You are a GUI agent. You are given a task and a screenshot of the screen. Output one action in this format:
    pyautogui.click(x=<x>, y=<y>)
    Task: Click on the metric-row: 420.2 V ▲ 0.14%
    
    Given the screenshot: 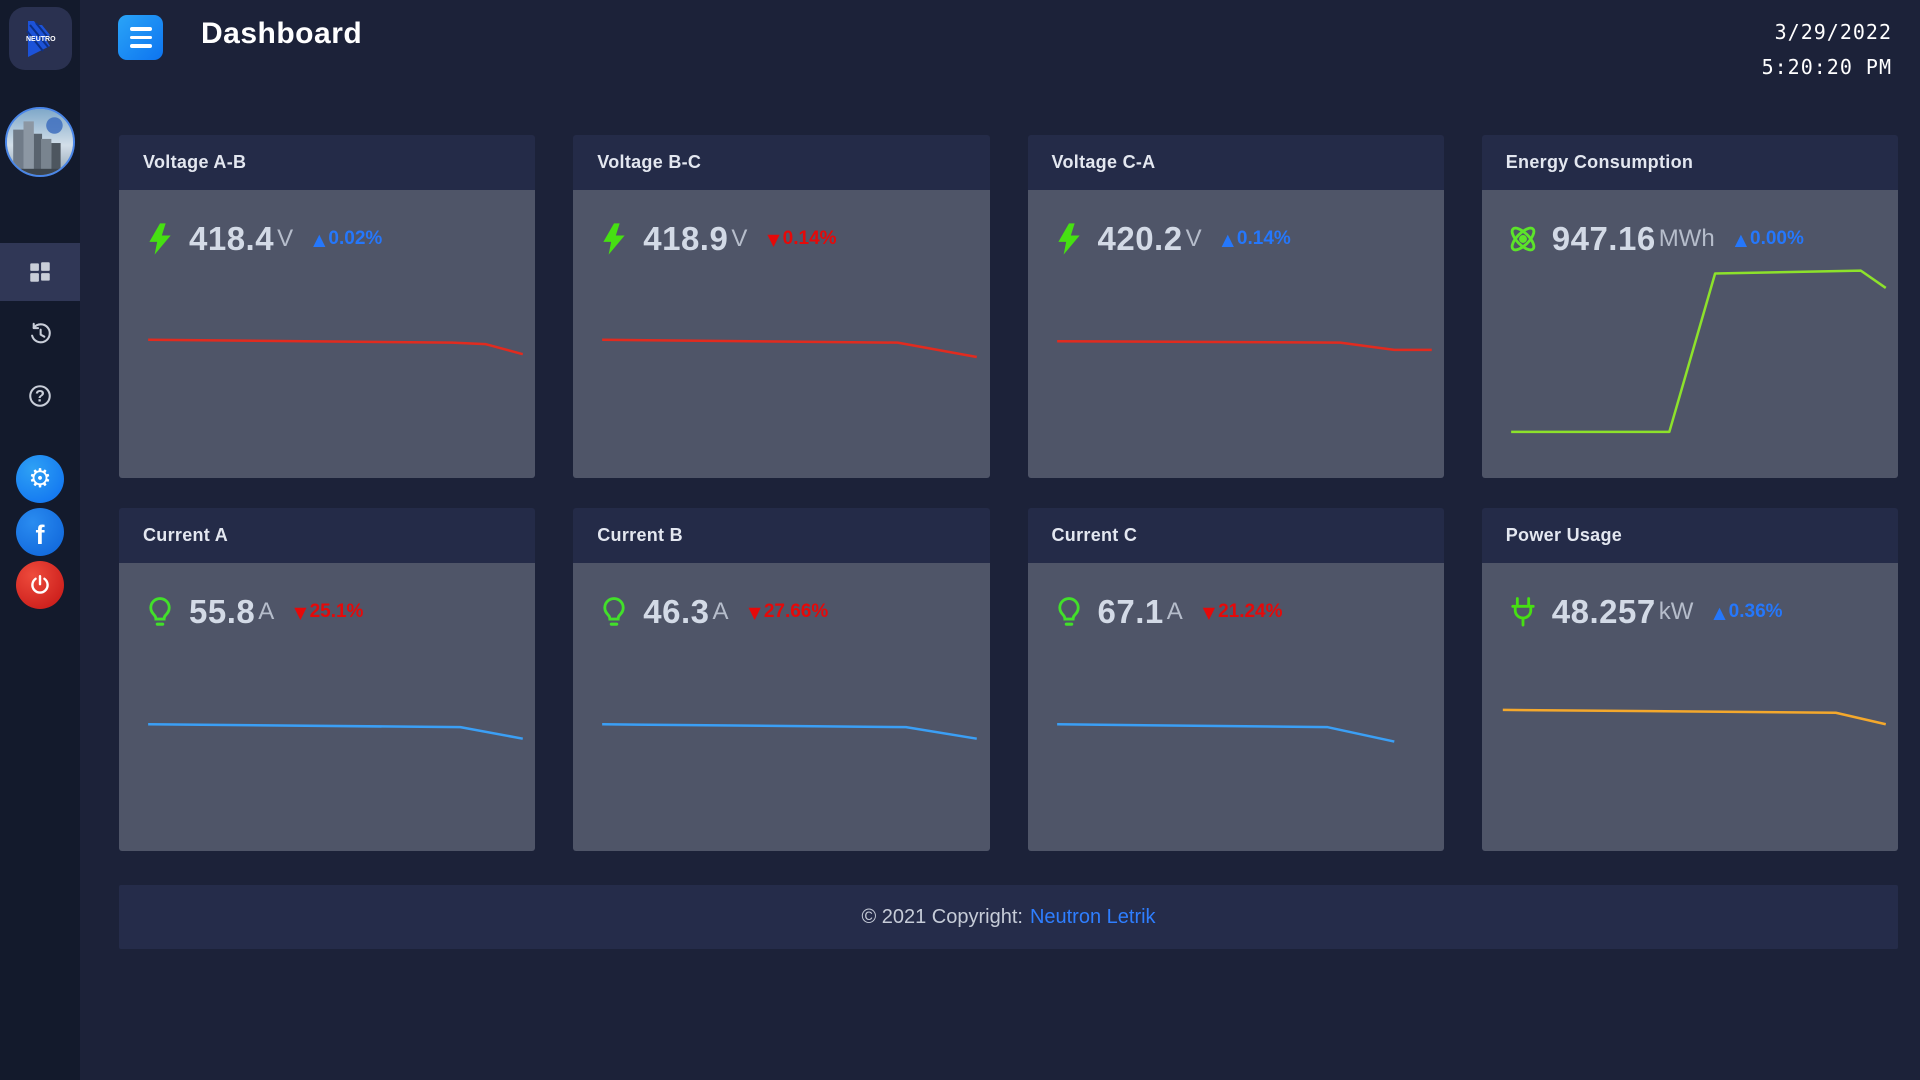 What is the action you would take?
    pyautogui.click(x=1239, y=239)
    